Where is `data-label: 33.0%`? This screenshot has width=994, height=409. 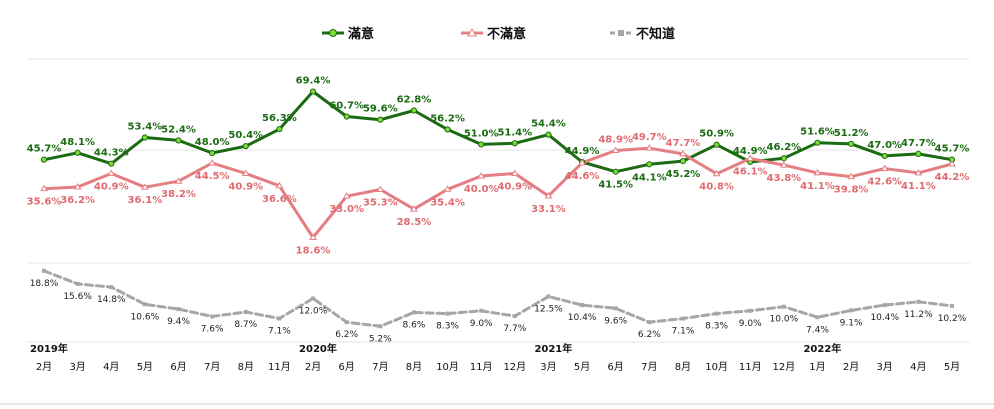
data-label: 33.0% is located at coordinates (346, 209).